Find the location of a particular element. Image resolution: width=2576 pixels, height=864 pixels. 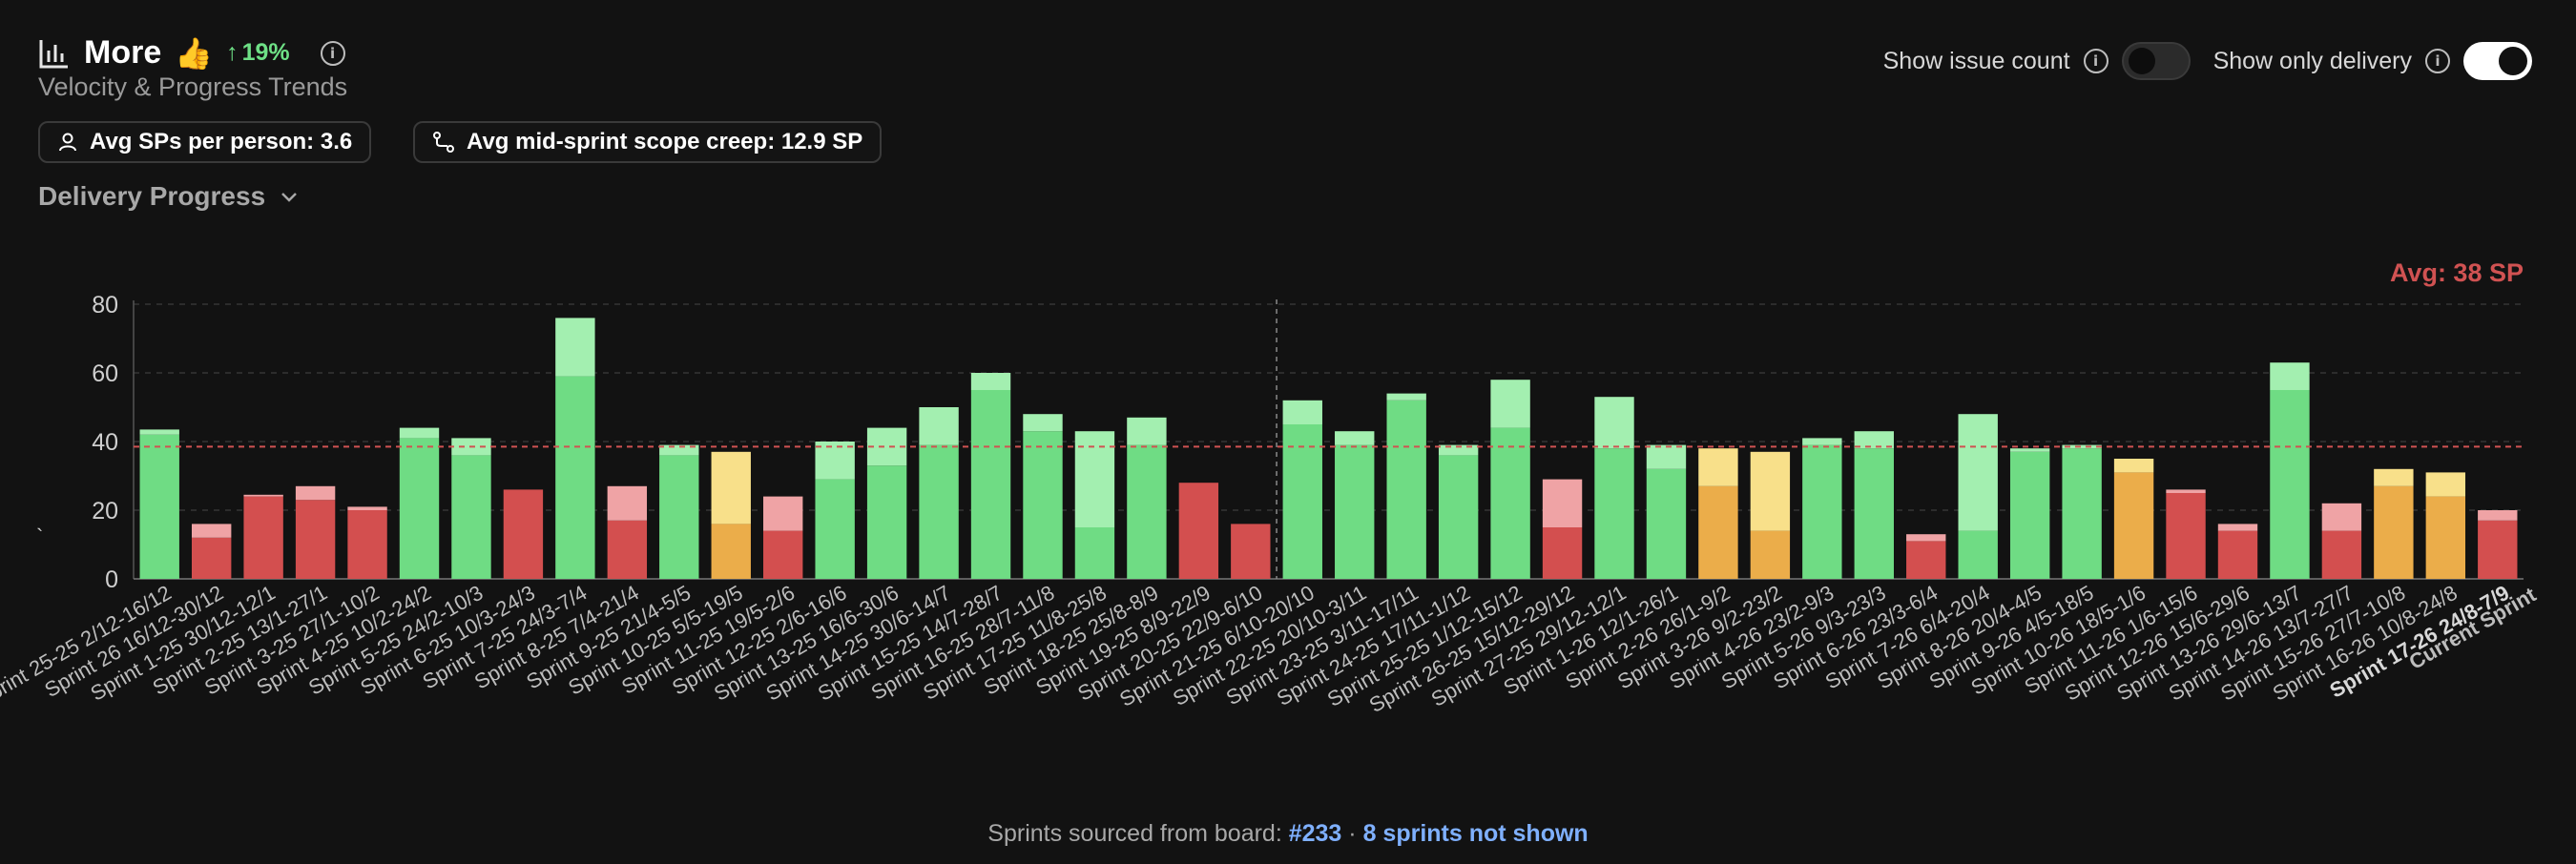

hidden-sprints-link: 8 sprints not shown is located at coordinates (1475, 834).